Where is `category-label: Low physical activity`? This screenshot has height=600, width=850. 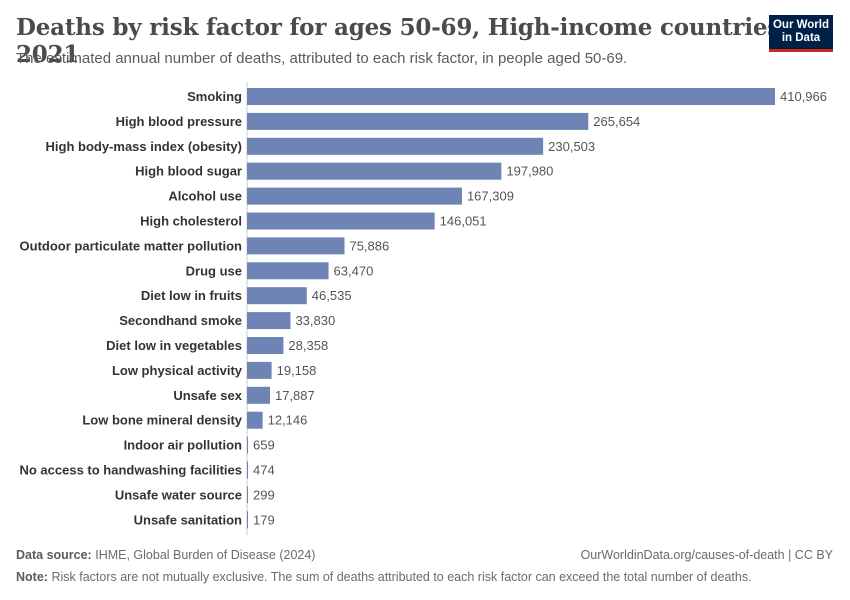 category-label: Low physical activity is located at coordinates (177, 370).